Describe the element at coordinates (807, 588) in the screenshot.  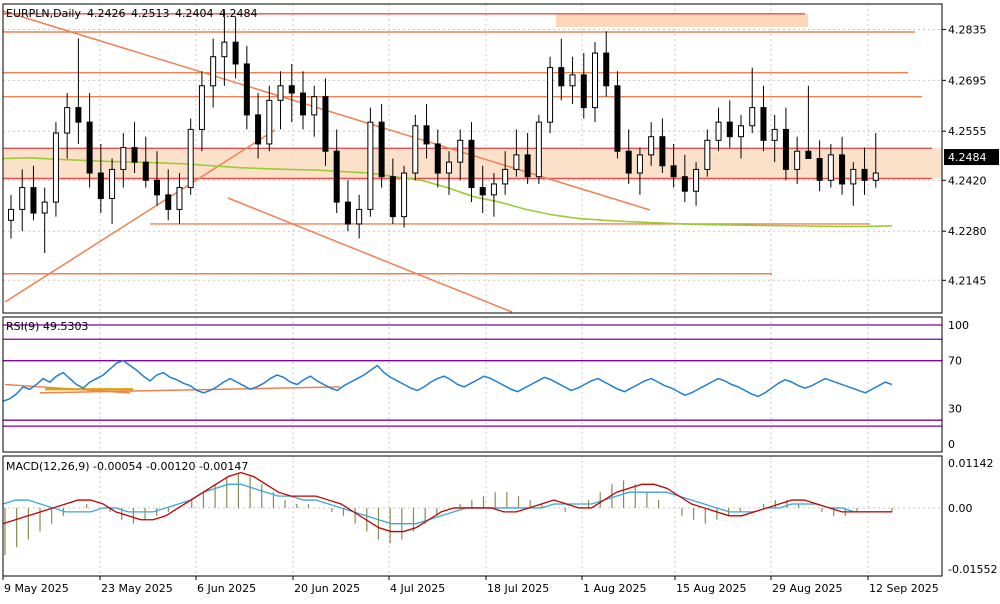
I see `date-tick-label: 29 Aug 2025` at that location.